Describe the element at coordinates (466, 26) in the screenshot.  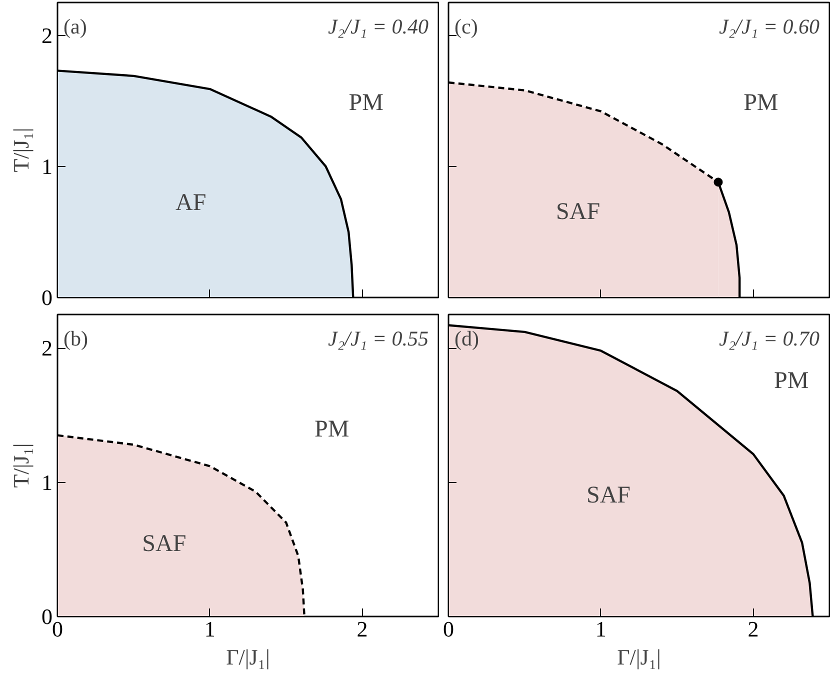
I see `annotation: (c)` at that location.